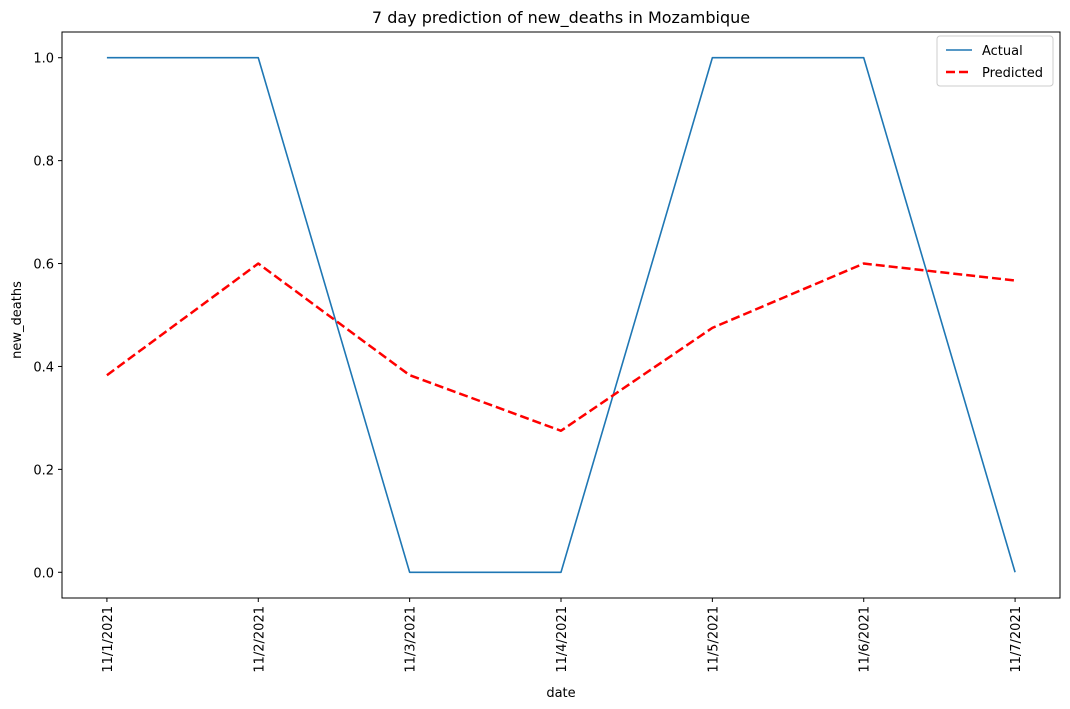  Describe the element at coordinates (108, 639) in the screenshot. I see `x-tick-label: 11/1/2021` at that location.